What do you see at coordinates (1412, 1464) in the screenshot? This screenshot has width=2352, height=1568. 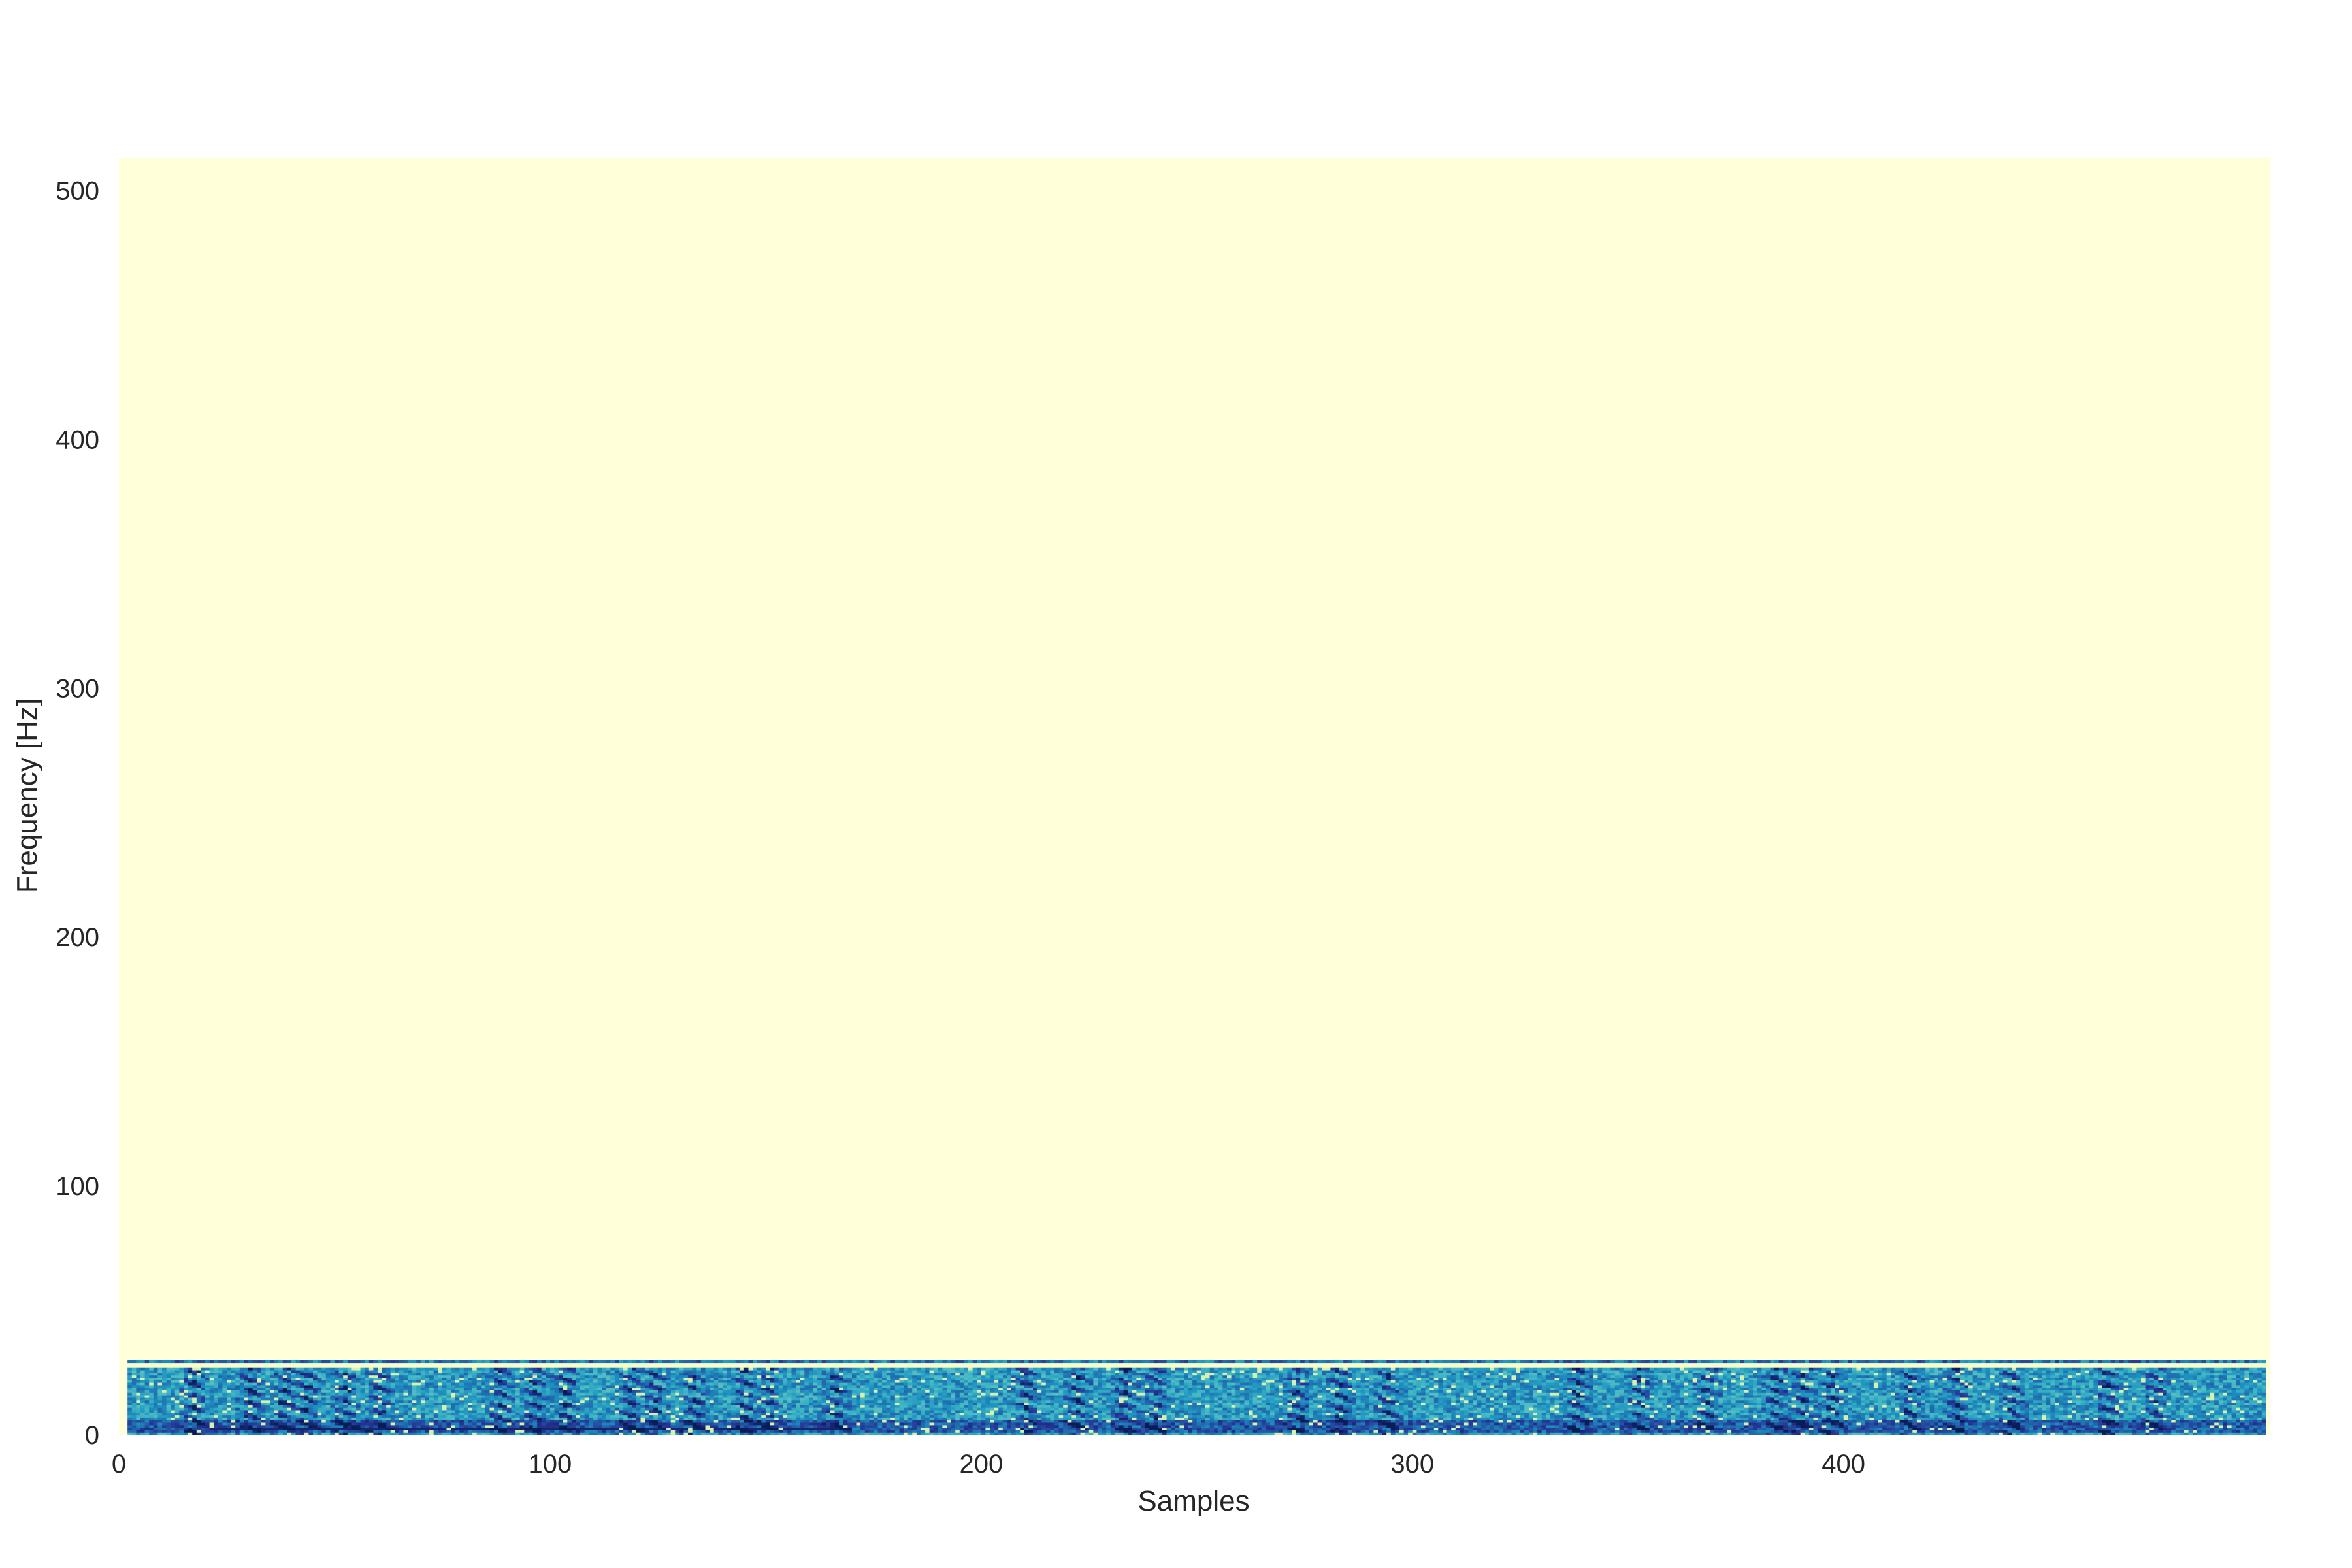 I see `x-tick-label: 300` at bounding box center [1412, 1464].